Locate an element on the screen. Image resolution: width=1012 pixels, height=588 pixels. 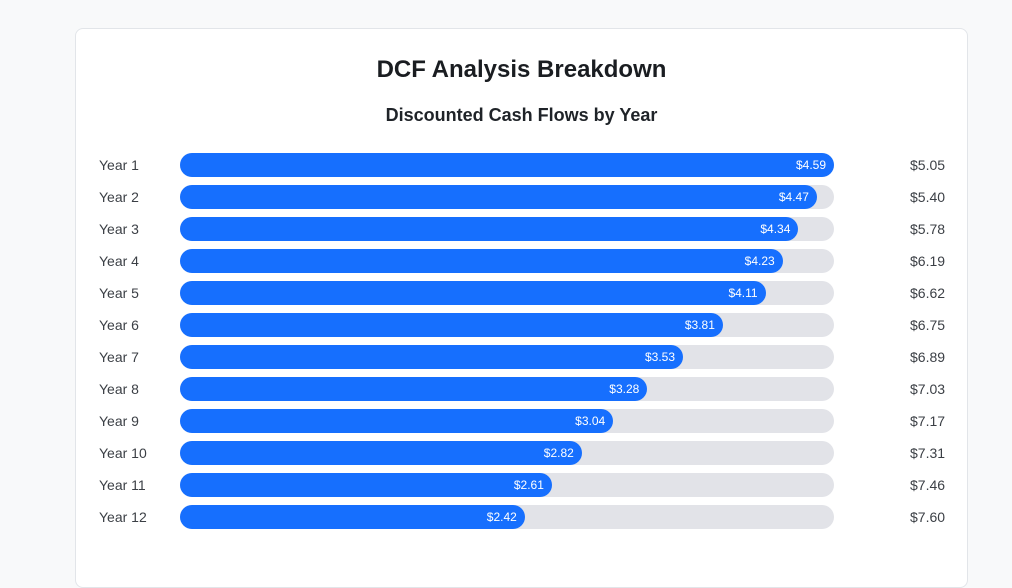
bar-track: $3.53 is located at coordinates (507, 357).